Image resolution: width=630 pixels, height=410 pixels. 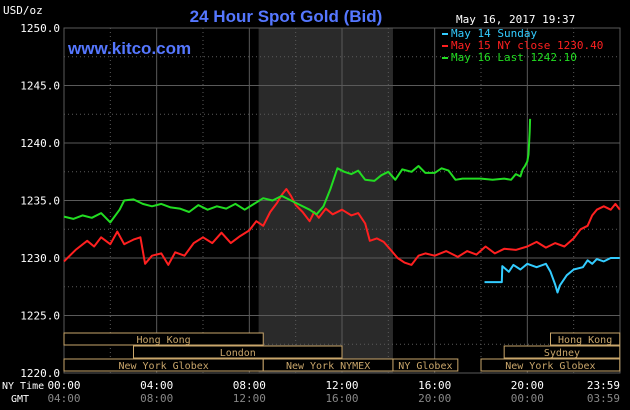 What do you see at coordinates (603, 398) in the screenshot?
I see `x-tick-label-gmt: 03:59` at bounding box center [603, 398].